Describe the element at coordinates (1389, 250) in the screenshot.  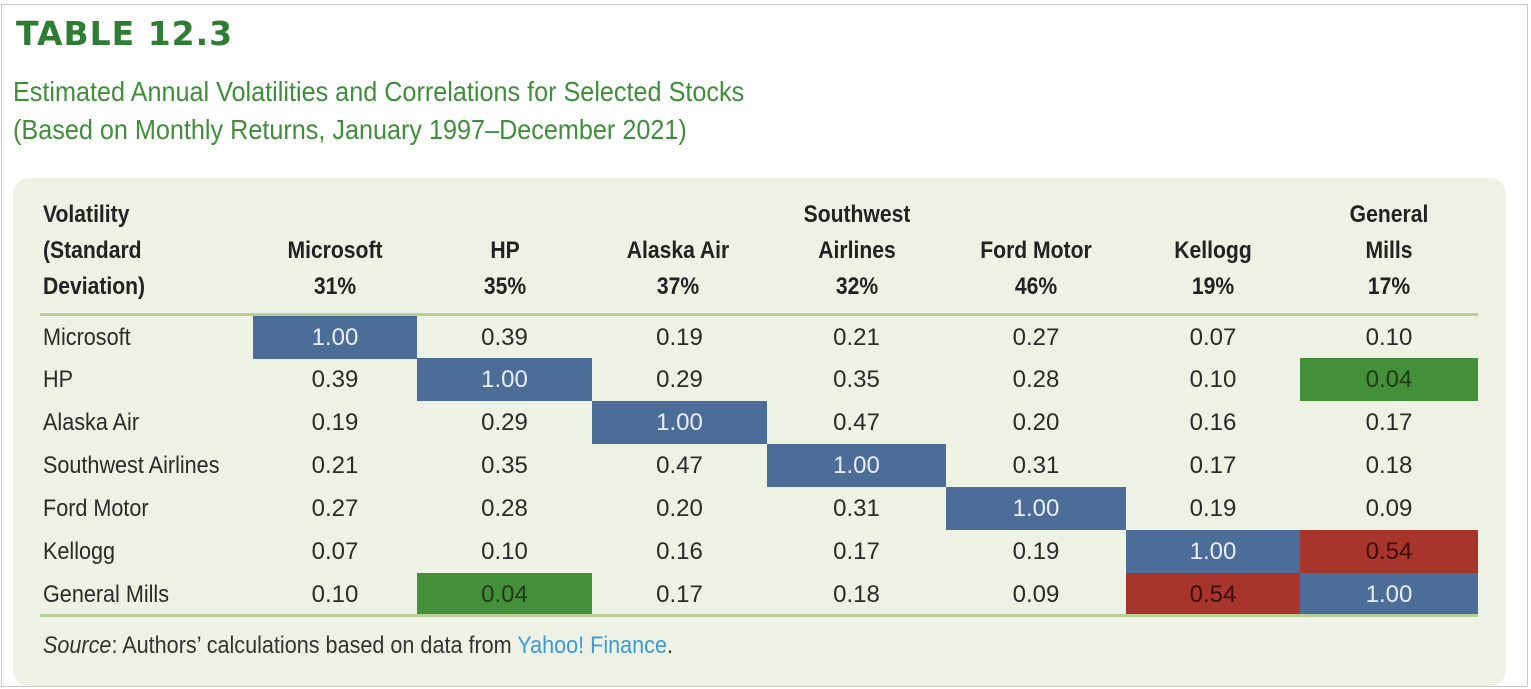
I see `column-header: General Mills 17%` at that location.